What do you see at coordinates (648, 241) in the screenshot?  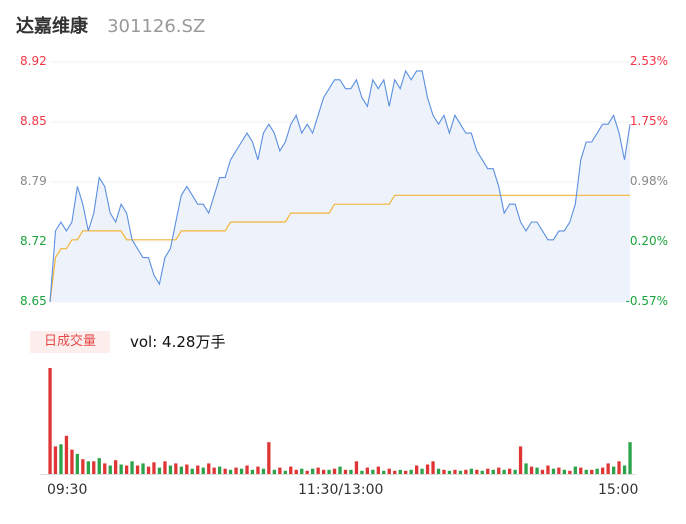 I see `pct-tick-label: 0.20%` at bounding box center [648, 241].